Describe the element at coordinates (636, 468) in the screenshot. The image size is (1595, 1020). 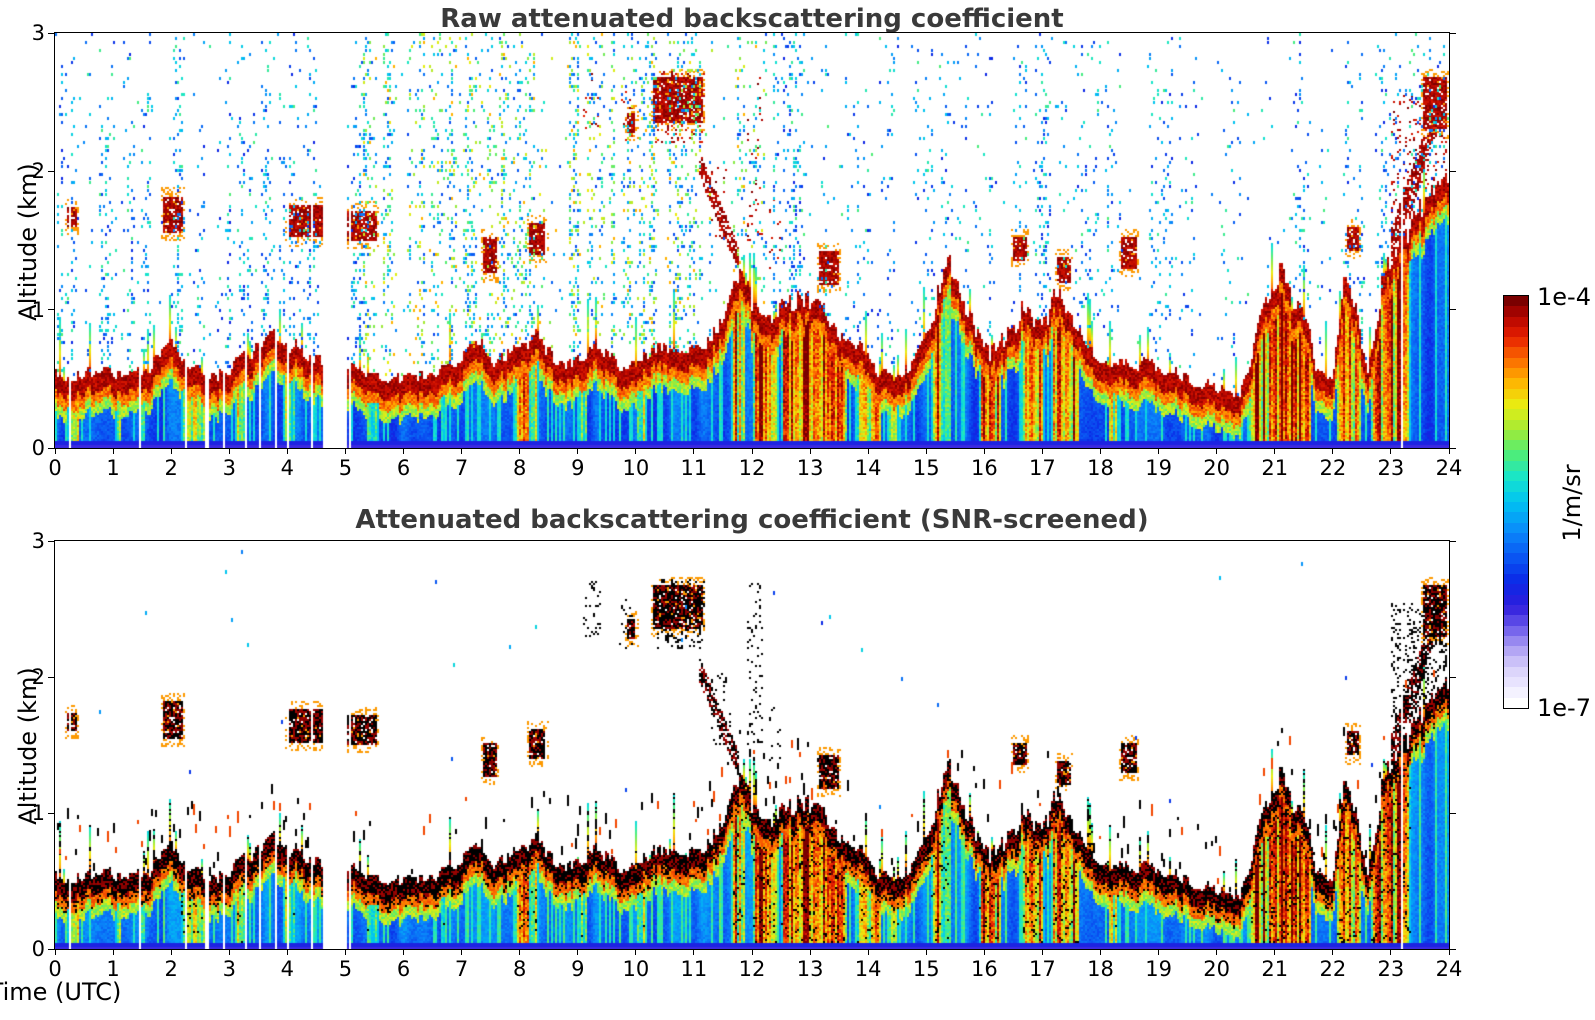
I see `x-tick-label: 10` at that location.